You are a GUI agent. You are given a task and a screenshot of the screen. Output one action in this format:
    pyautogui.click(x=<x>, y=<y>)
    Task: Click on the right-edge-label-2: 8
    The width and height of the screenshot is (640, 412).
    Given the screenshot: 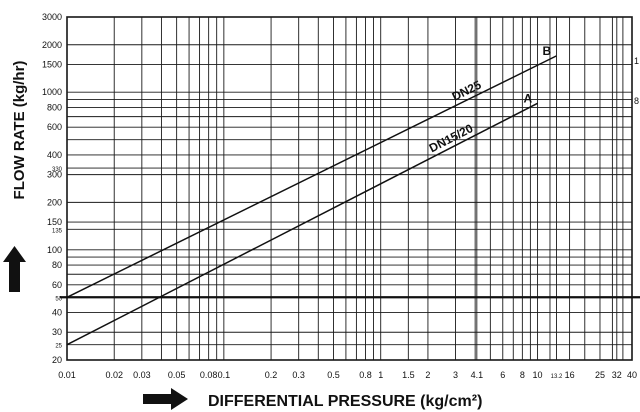 What is the action you would take?
    pyautogui.click(x=636, y=101)
    